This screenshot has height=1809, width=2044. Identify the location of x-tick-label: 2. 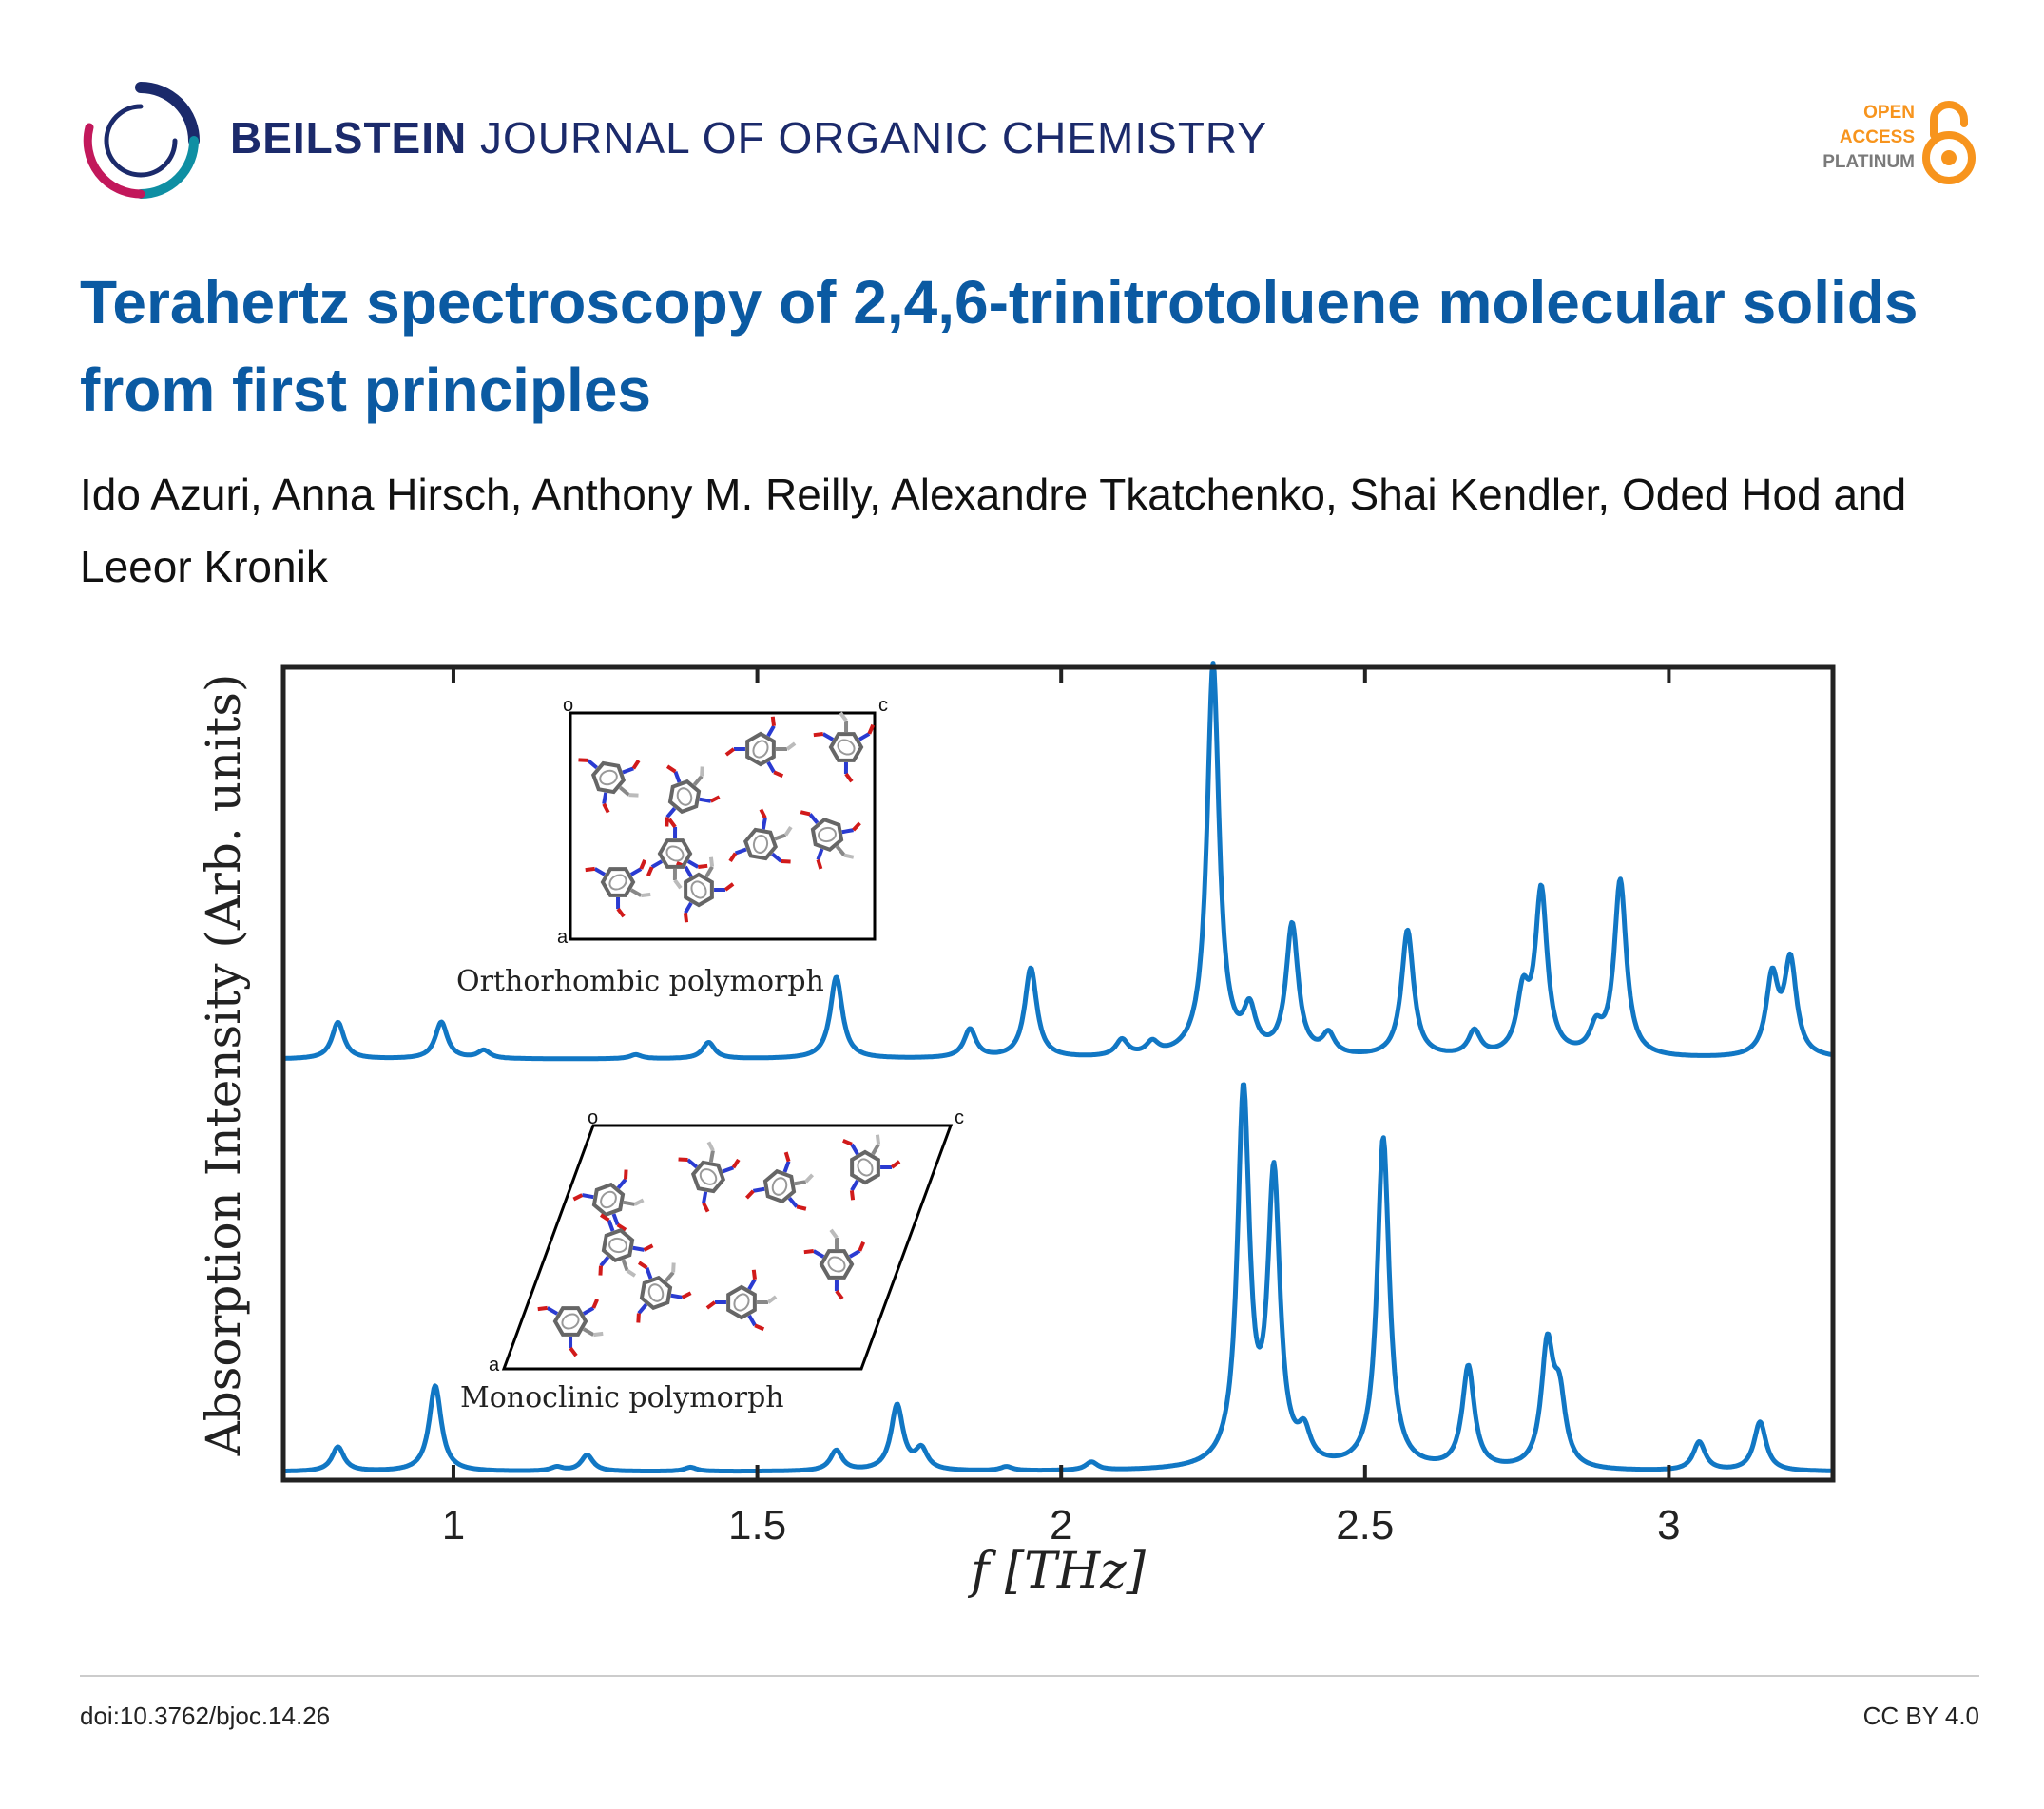
(1061, 1525).